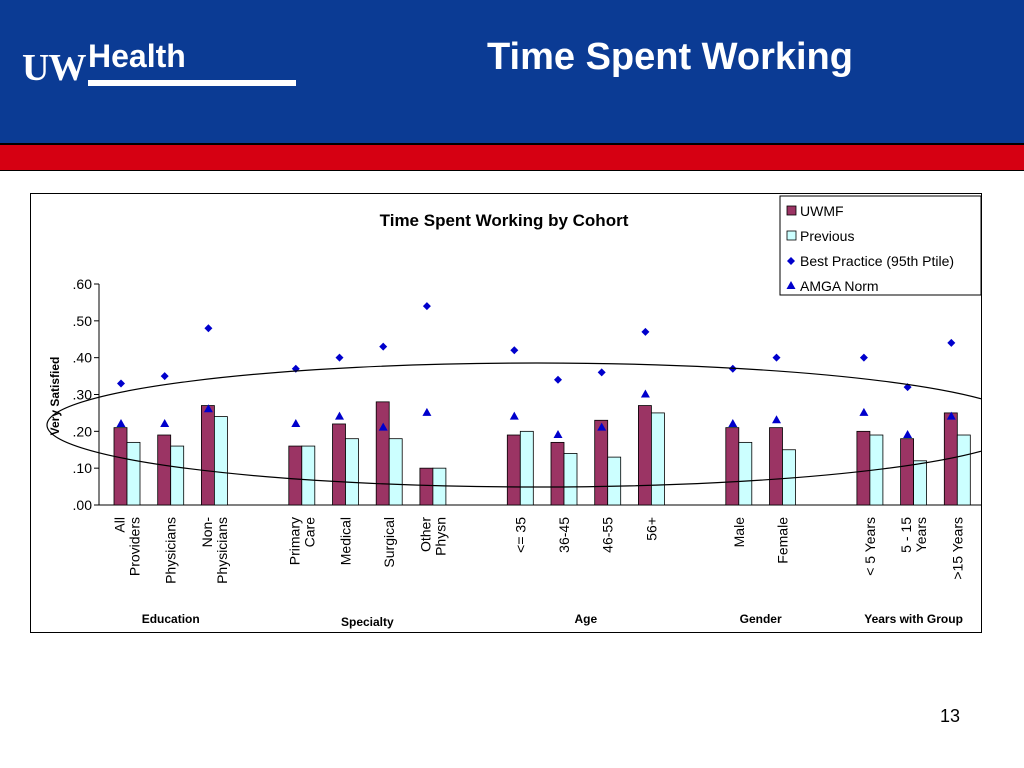  What do you see at coordinates (504, 220) in the screenshot?
I see `chart-title: Time Spent Working by Cohort` at bounding box center [504, 220].